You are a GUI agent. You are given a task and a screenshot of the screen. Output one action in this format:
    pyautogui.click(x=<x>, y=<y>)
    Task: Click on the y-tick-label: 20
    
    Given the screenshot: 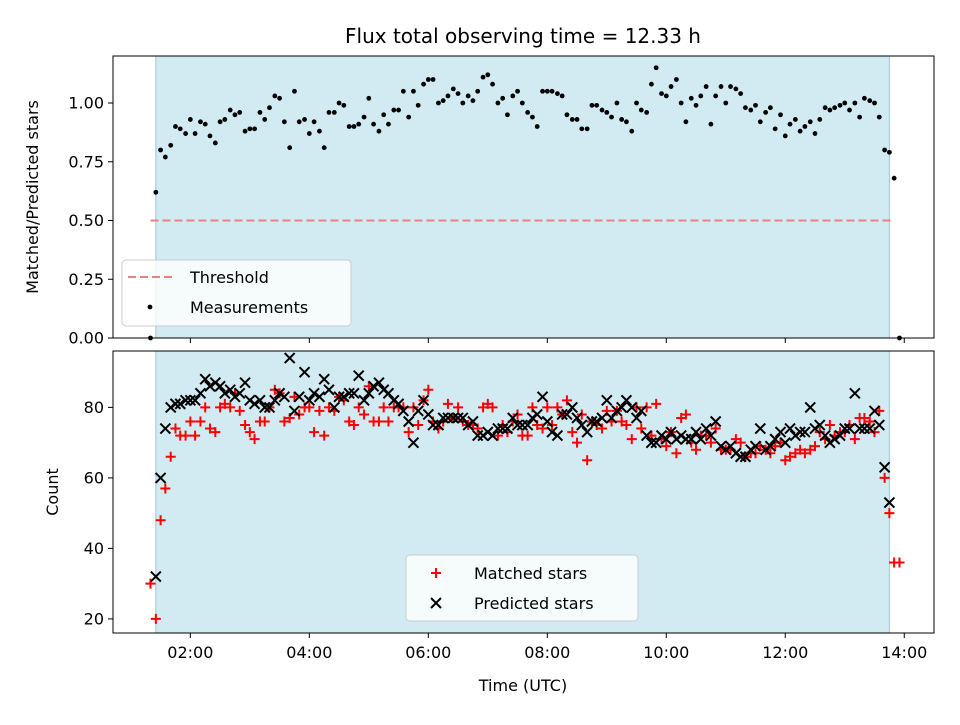 What is the action you would take?
    pyautogui.click(x=94, y=618)
    